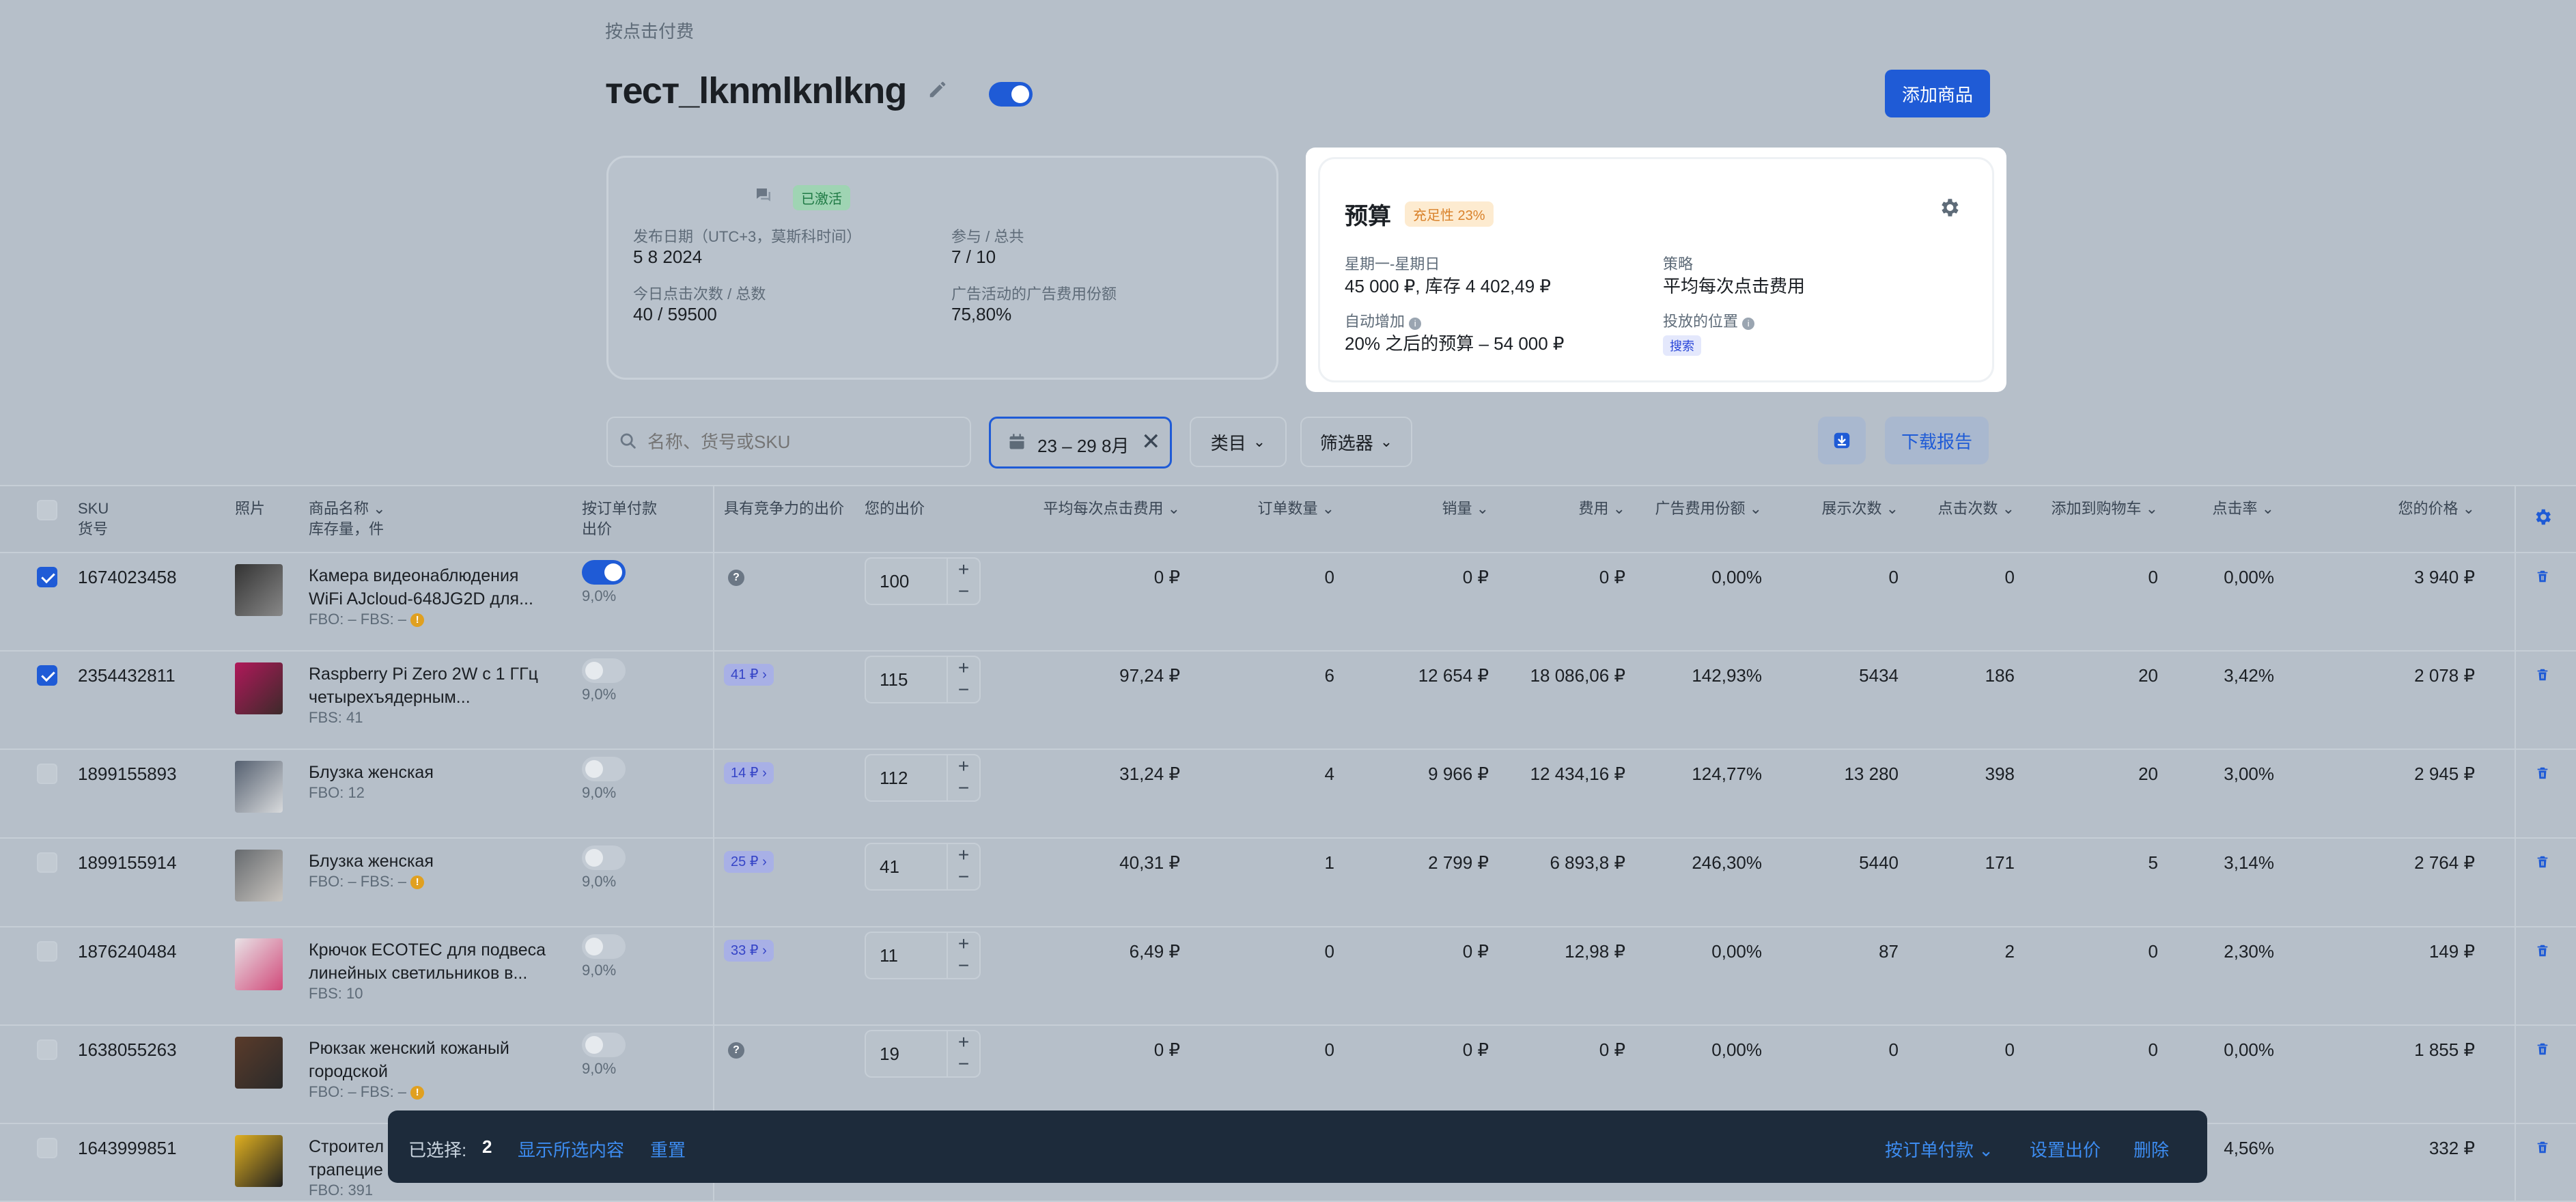 This screenshot has width=2576, height=1202. Describe the element at coordinates (894, 679) in the screenshot. I see `bid-value: 115` at that location.